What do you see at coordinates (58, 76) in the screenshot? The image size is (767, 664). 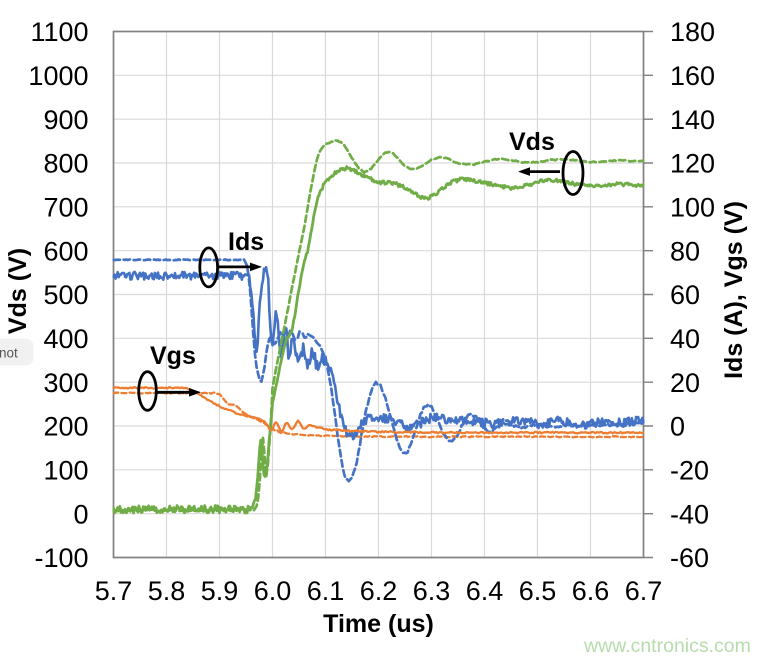 I see `svg-text: 1000` at bounding box center [58, 76].